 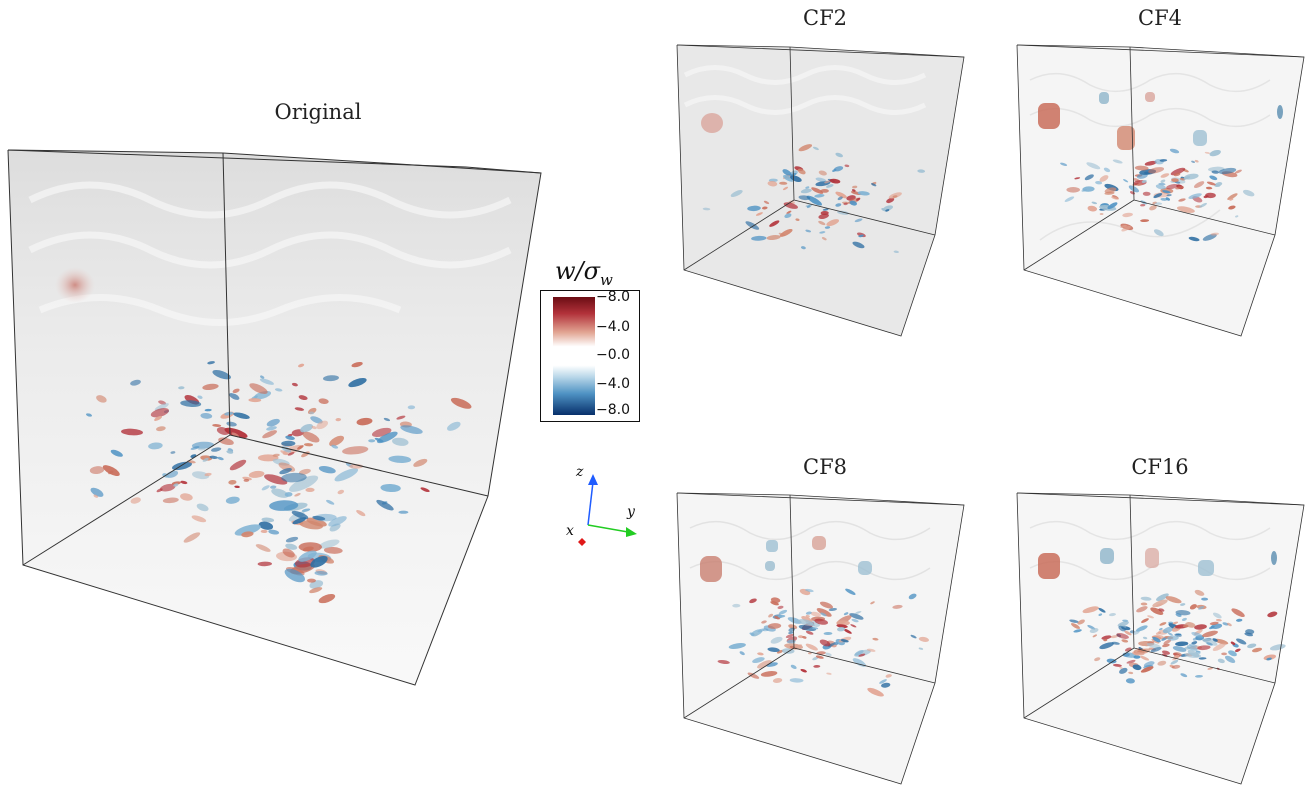 What do you see at coordinates (1160, 637) in the screenshot?
I see `cf16-volume-render` at bounding box center [1160, 637].